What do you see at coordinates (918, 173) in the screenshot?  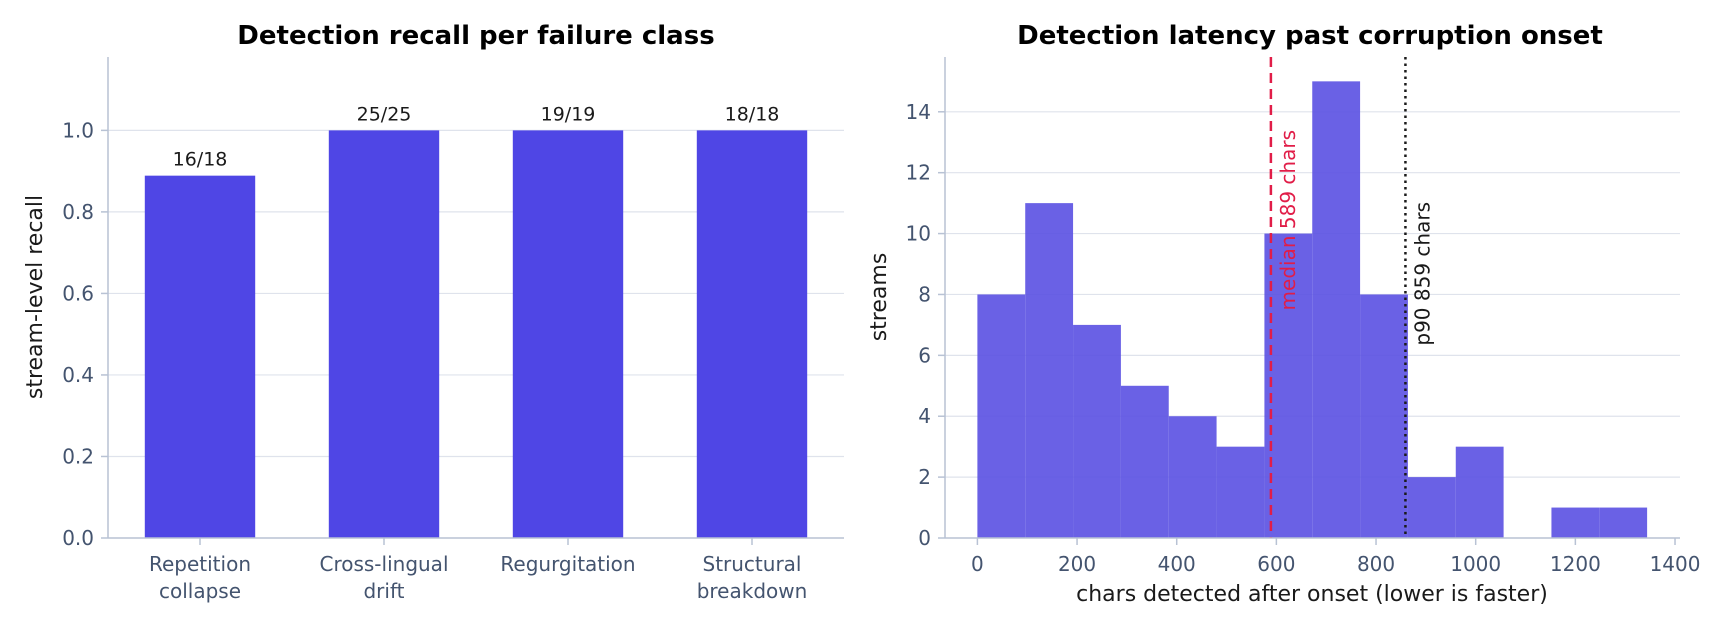 I see `latency-y-tick-label: 12` at bounding box center [918, 173].